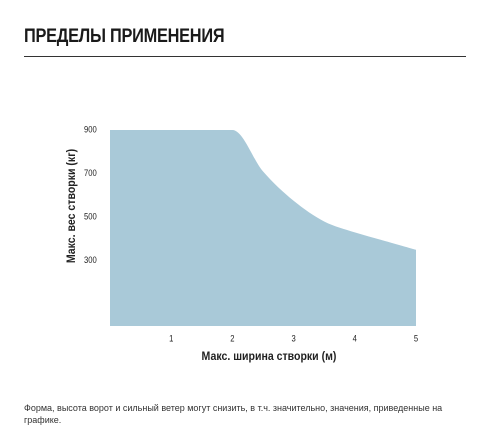 This screenshot has height=440, width=480. What do you see at coordinates (416, 338) in the screenshot?
I see `x-tick-label-5: 5` at bounding box center [416, 338].